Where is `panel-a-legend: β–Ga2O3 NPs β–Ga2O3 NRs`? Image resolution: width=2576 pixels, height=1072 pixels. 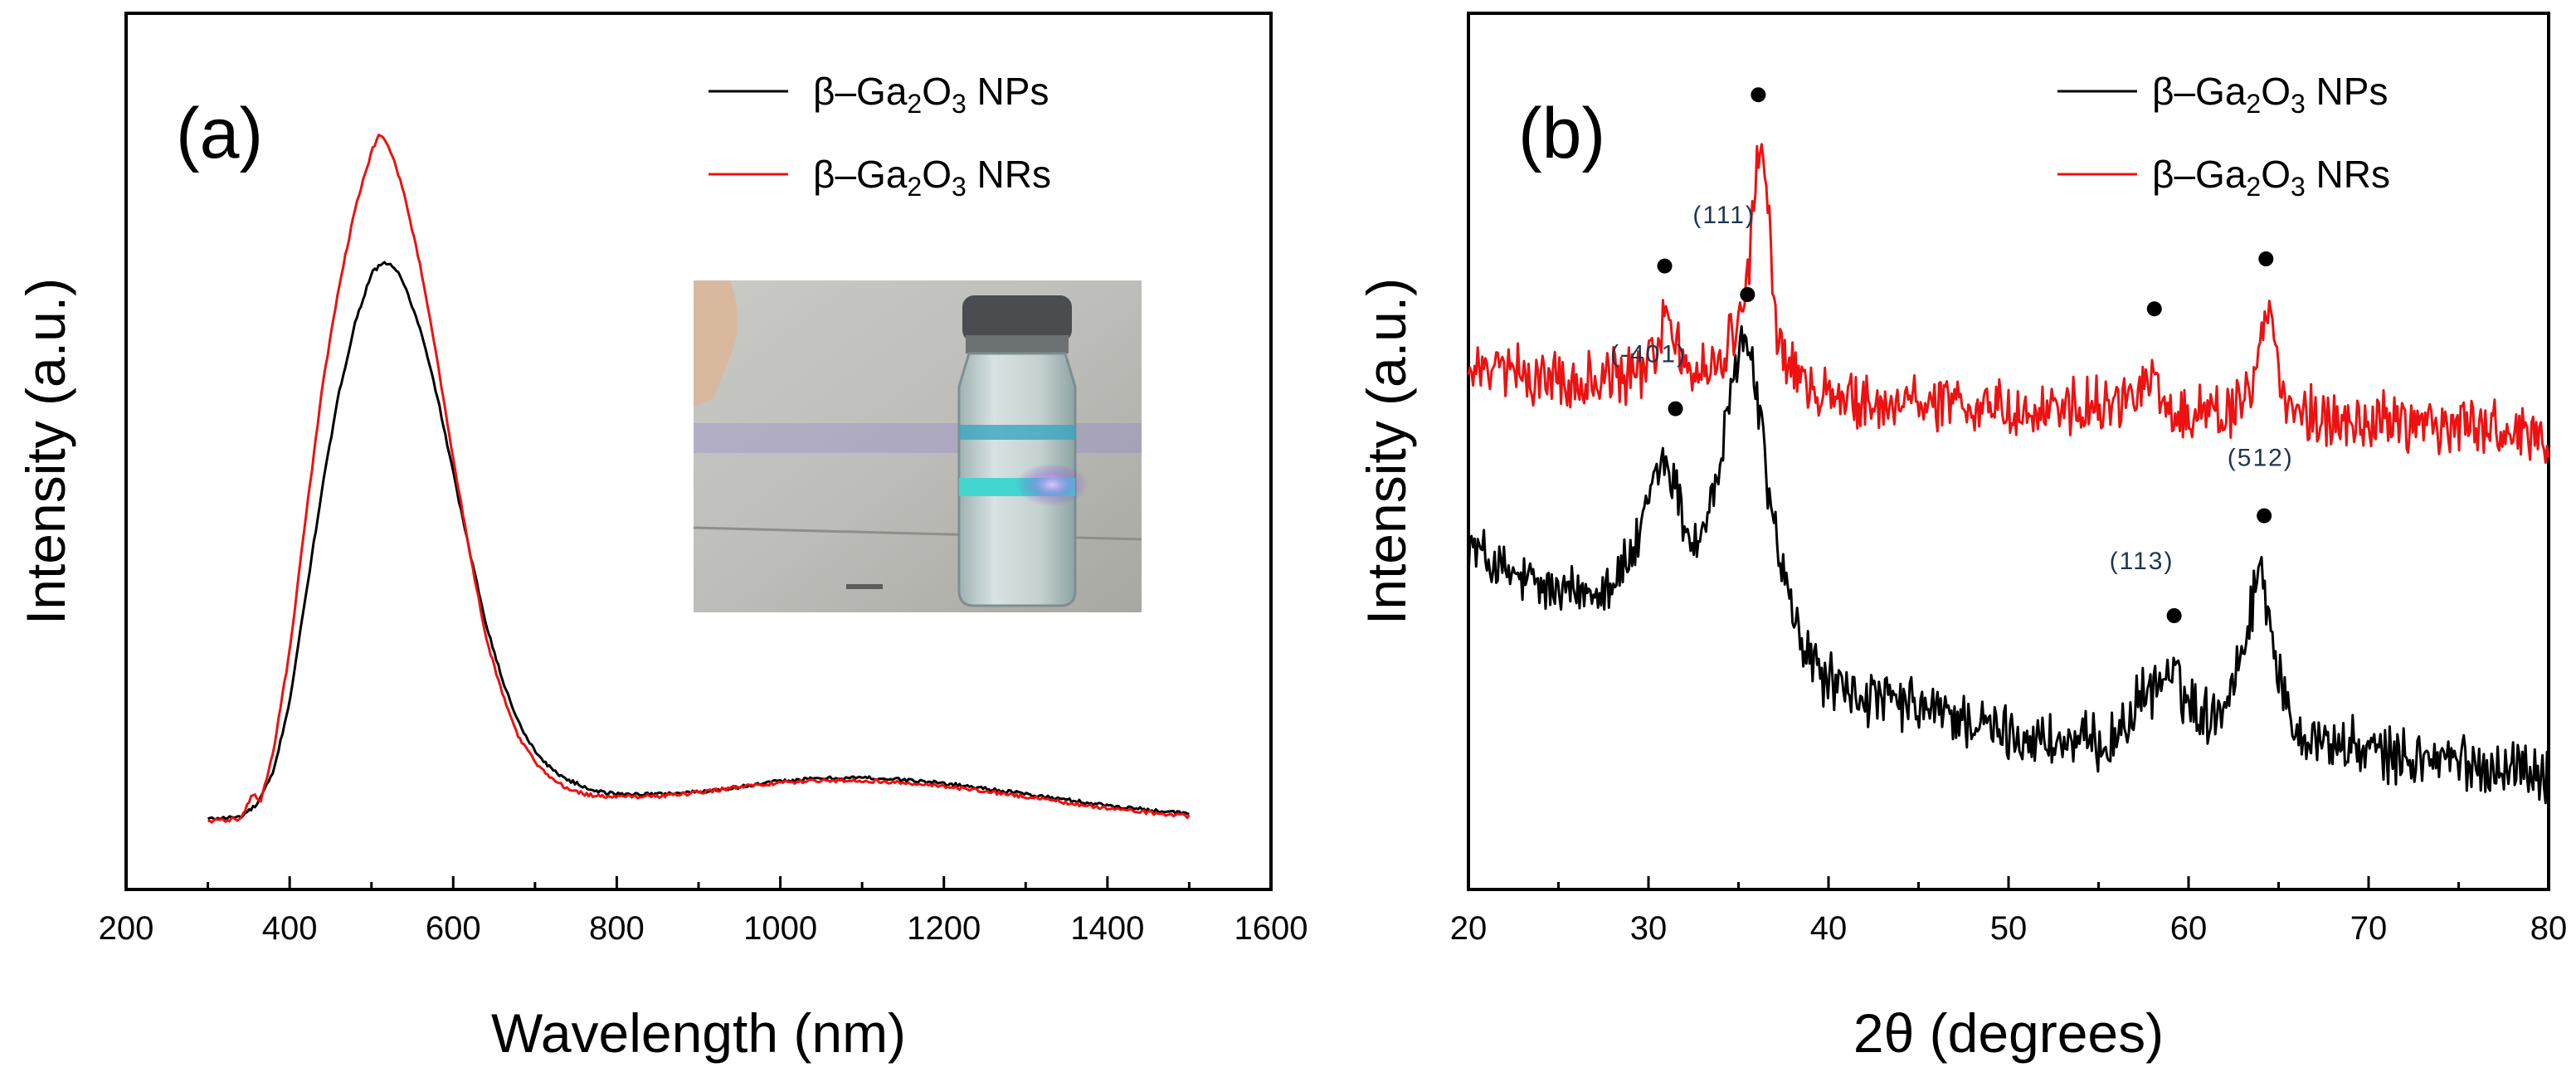
panel-a-legend: β–Ga2O3 NPs β–Ga2O3 NRs is located at coordinates (880, 136).